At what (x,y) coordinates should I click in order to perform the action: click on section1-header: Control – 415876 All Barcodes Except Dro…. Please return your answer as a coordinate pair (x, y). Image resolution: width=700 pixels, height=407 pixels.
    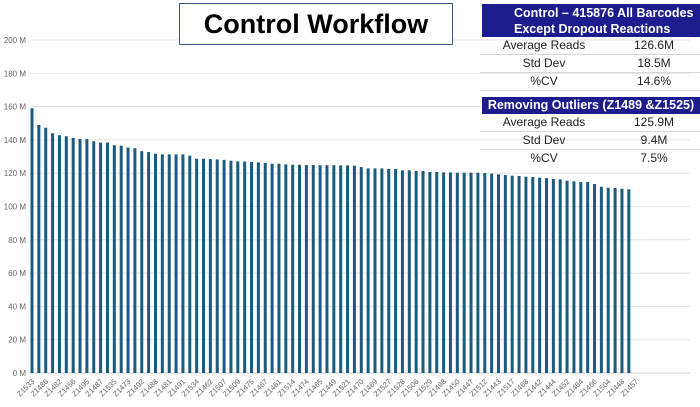
    Looking at the image, I should click on (591, 20).